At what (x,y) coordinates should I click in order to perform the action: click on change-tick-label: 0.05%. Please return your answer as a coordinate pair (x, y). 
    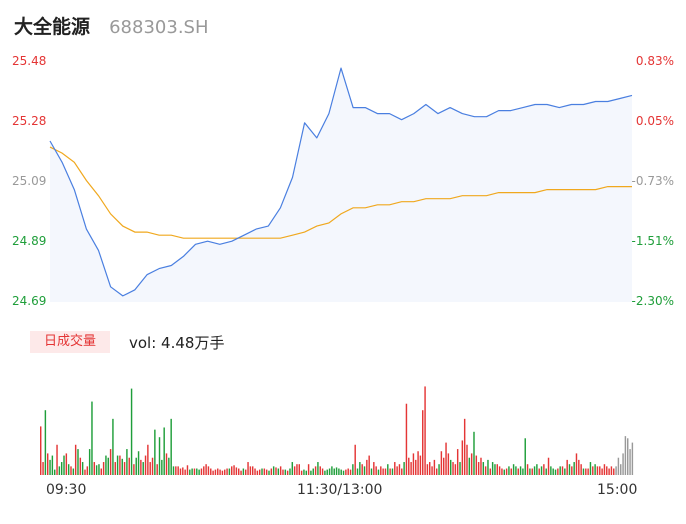
    Looking at the image, I should click on (654, 121).